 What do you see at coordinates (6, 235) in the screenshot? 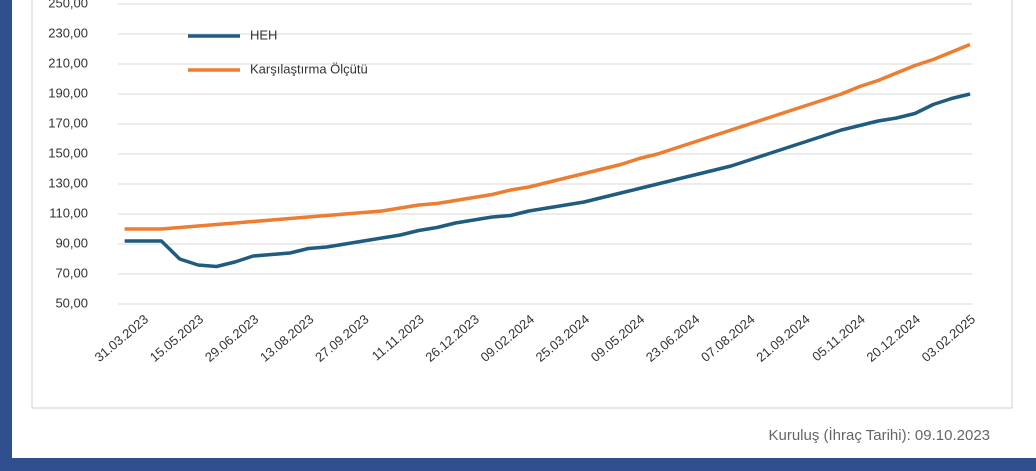
I see `frame-left` at bounding box center [6, 235].